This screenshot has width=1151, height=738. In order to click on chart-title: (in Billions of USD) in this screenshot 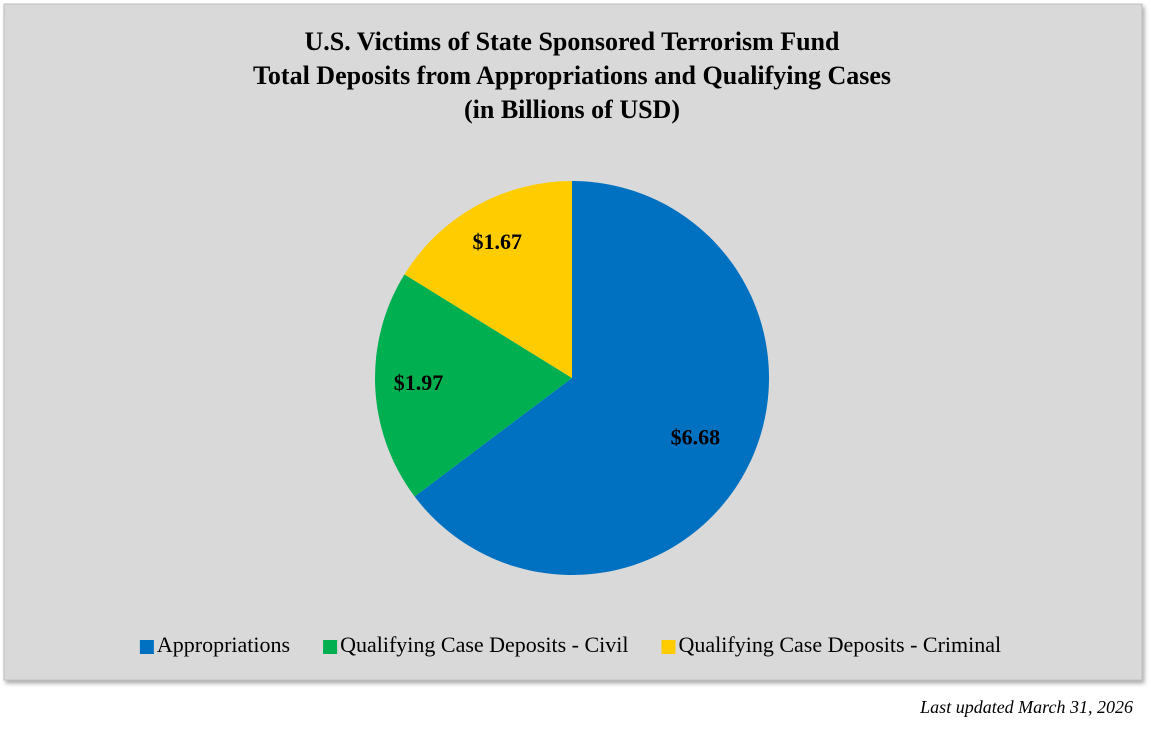, I will do `click(572, 109)`.